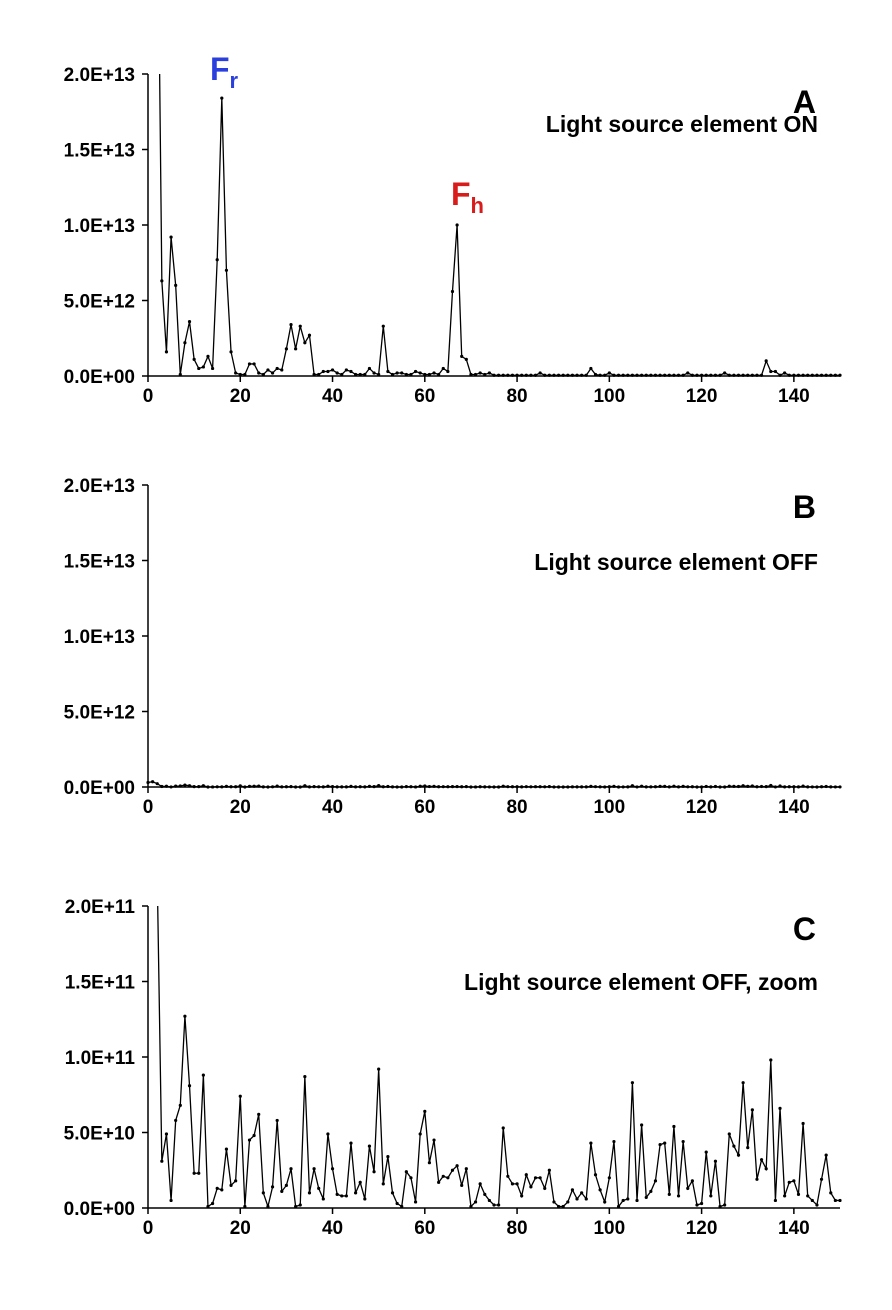  I want to click on y-tick-label: 1.5E+13, so click(99, 151).